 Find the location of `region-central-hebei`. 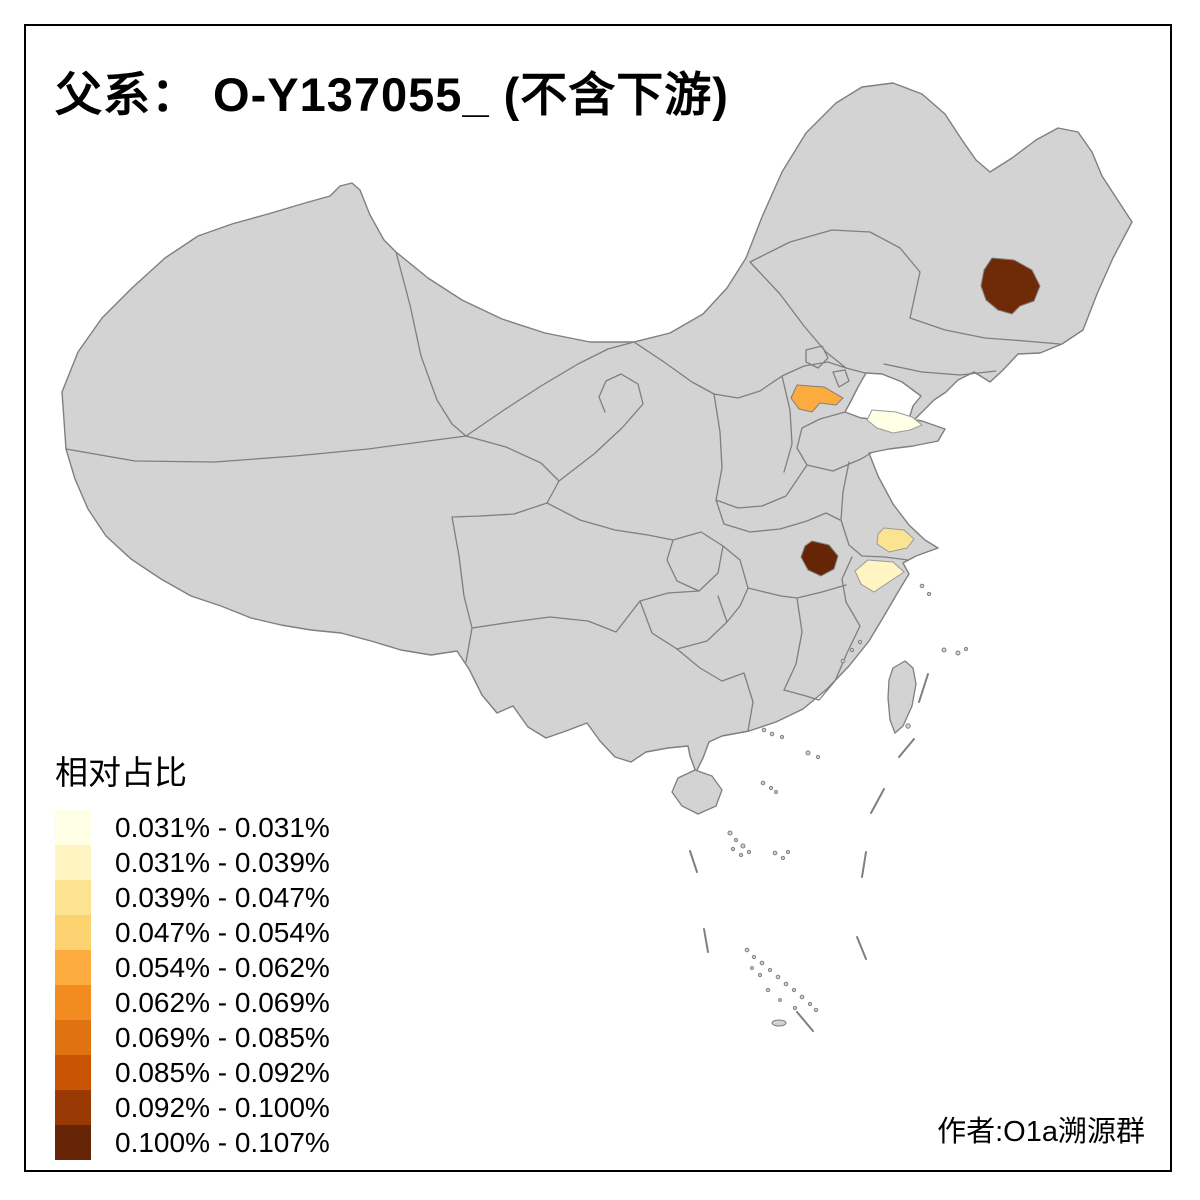

region-central-hebei is located at coordinates (817, 398).